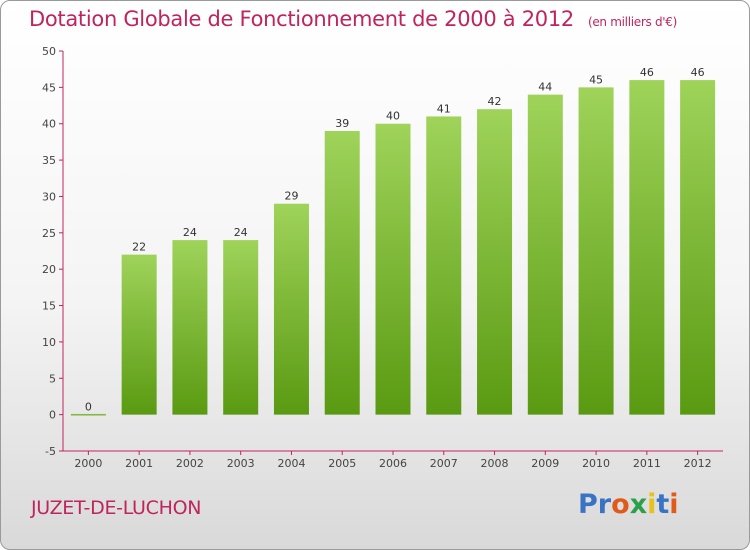 Image resolution: width=750 pixels, height=550 pixels. Describe the element at coordinates (604, 504) in the screenshot. I see `logo-letter: r` at that location.